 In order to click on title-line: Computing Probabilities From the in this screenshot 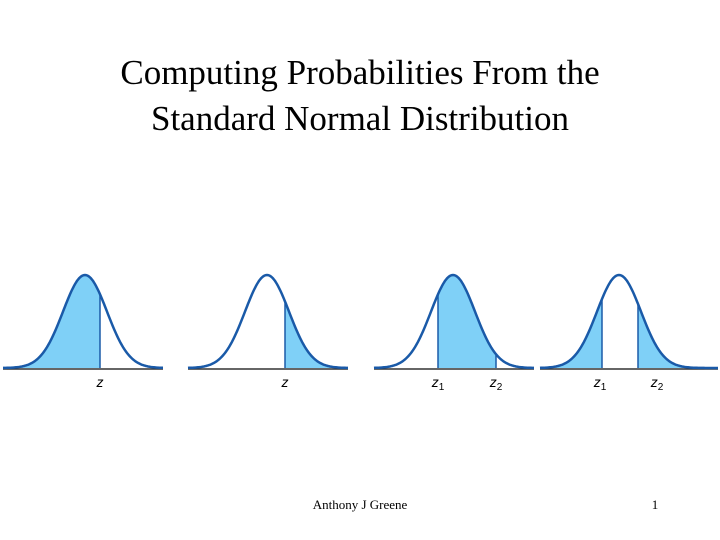, I will do `click(359, 72)`.